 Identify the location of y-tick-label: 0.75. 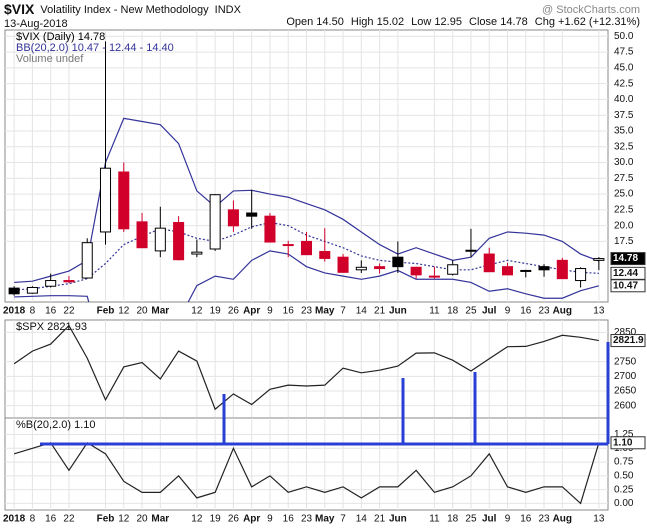
(624, 462).